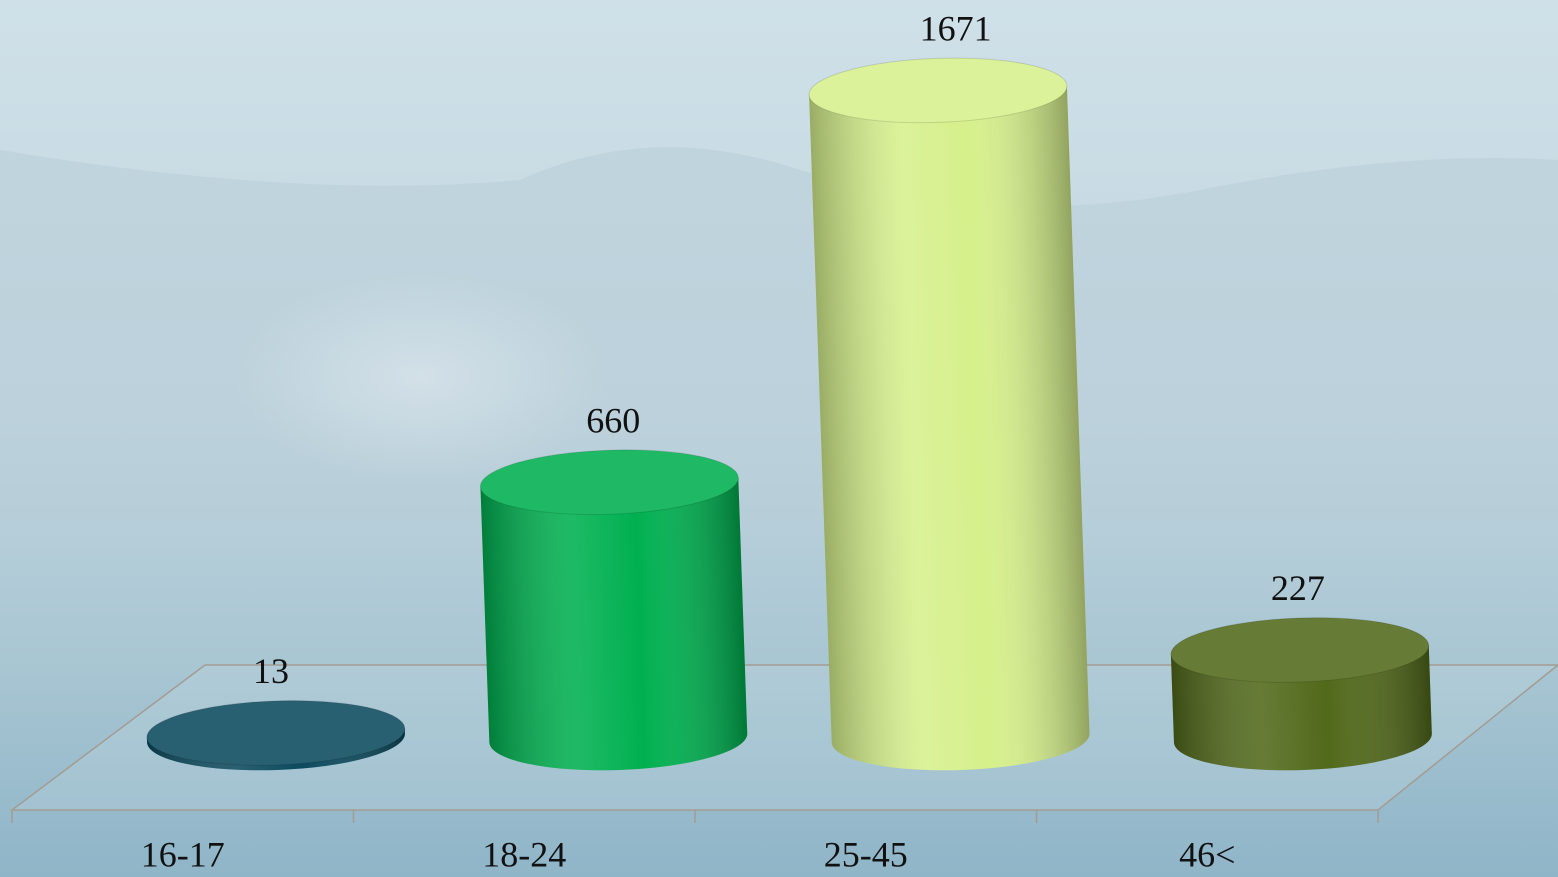  What do you see at coordinates (956, 28) in the screenshot?
I see `data-label: 1671` at bounding box center [956, 28].